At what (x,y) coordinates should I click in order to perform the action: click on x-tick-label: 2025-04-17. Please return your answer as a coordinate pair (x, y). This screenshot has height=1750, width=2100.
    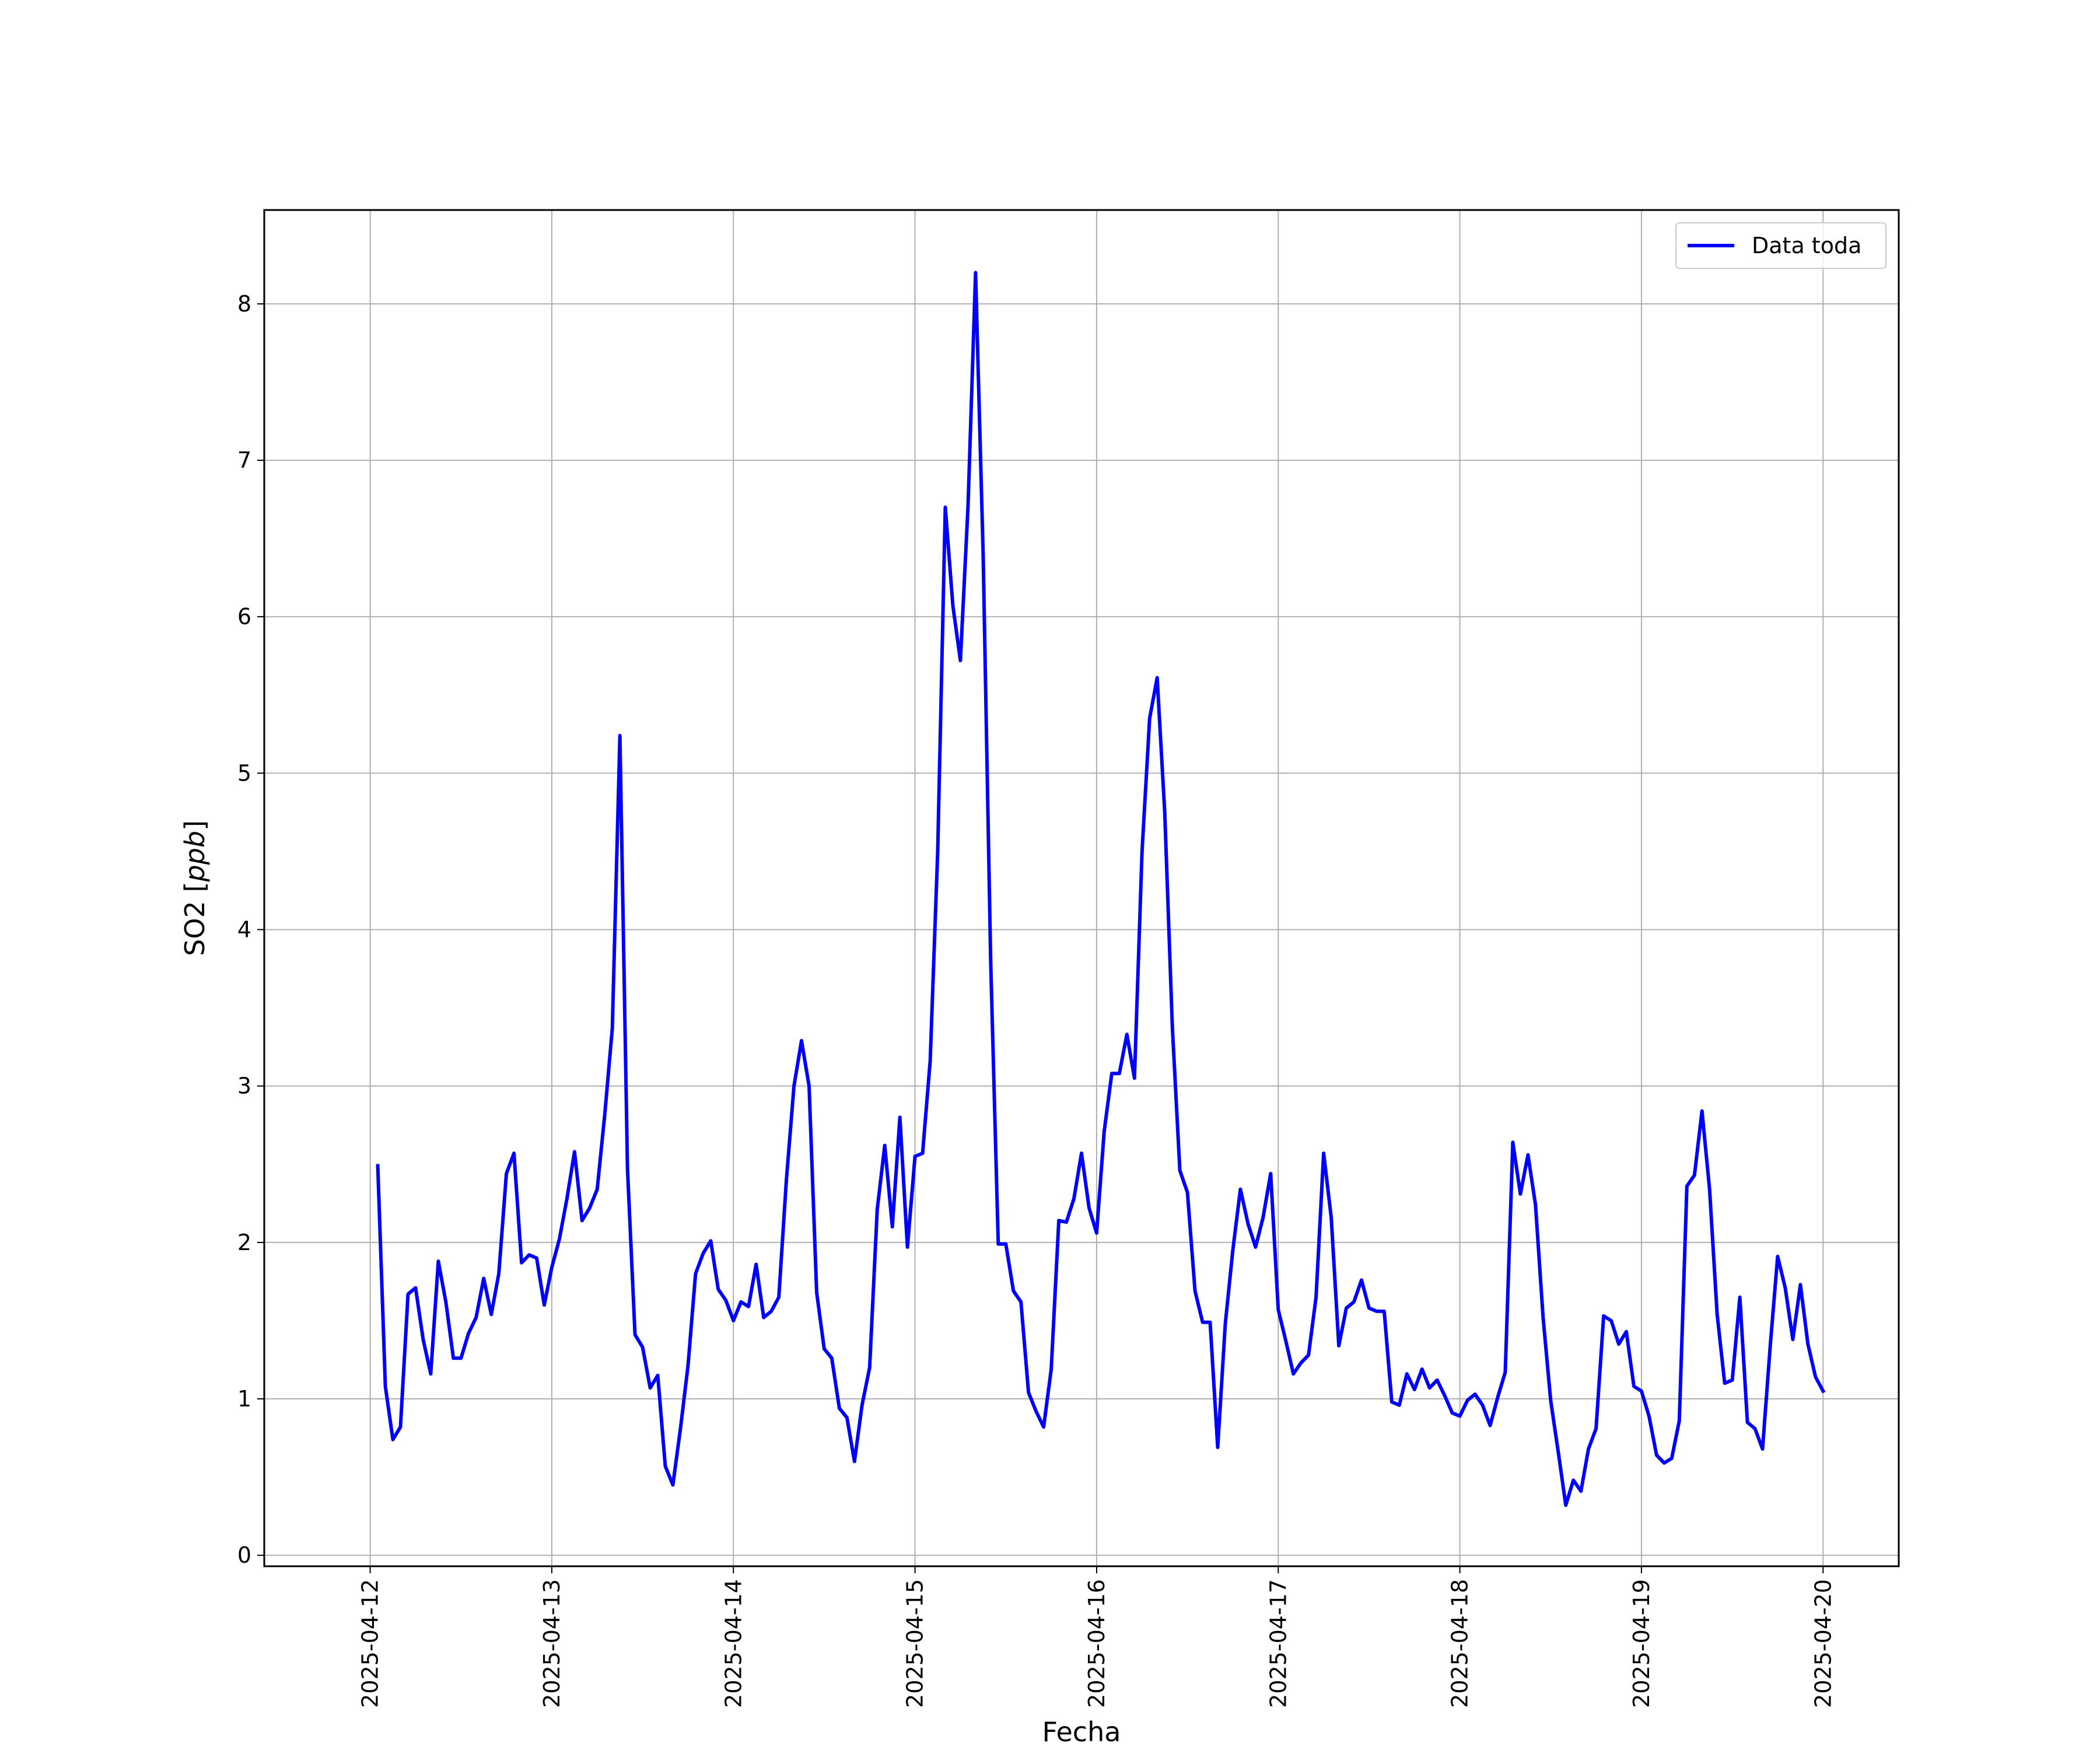
    Looking at the image, I should click on (1278, 1643).